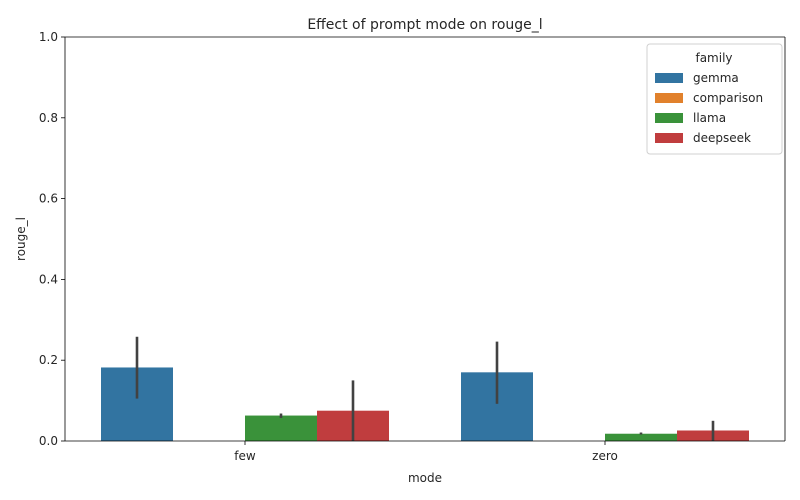 This screenshot has width=800, height=500. What do you see at coordinates (48, 37) in the screenshot?
I see `y-tick-label: 1.0` at bounding box center [48, 37].